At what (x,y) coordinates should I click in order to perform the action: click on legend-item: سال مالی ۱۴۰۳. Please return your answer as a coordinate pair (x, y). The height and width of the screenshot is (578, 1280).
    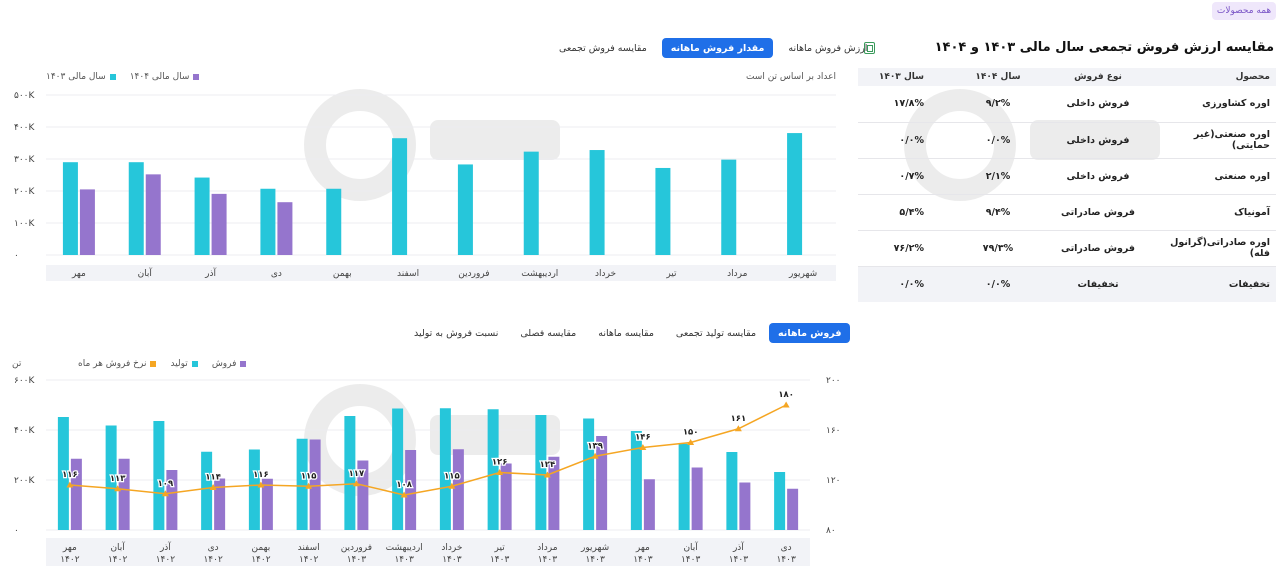
    Looking at the image, I should click on (81, 77).